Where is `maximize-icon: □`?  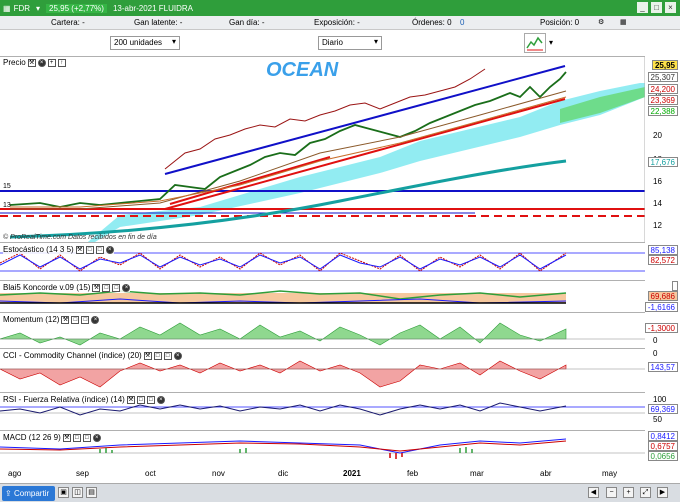 maximize-icon: □ is located at coordinates (656, 7).